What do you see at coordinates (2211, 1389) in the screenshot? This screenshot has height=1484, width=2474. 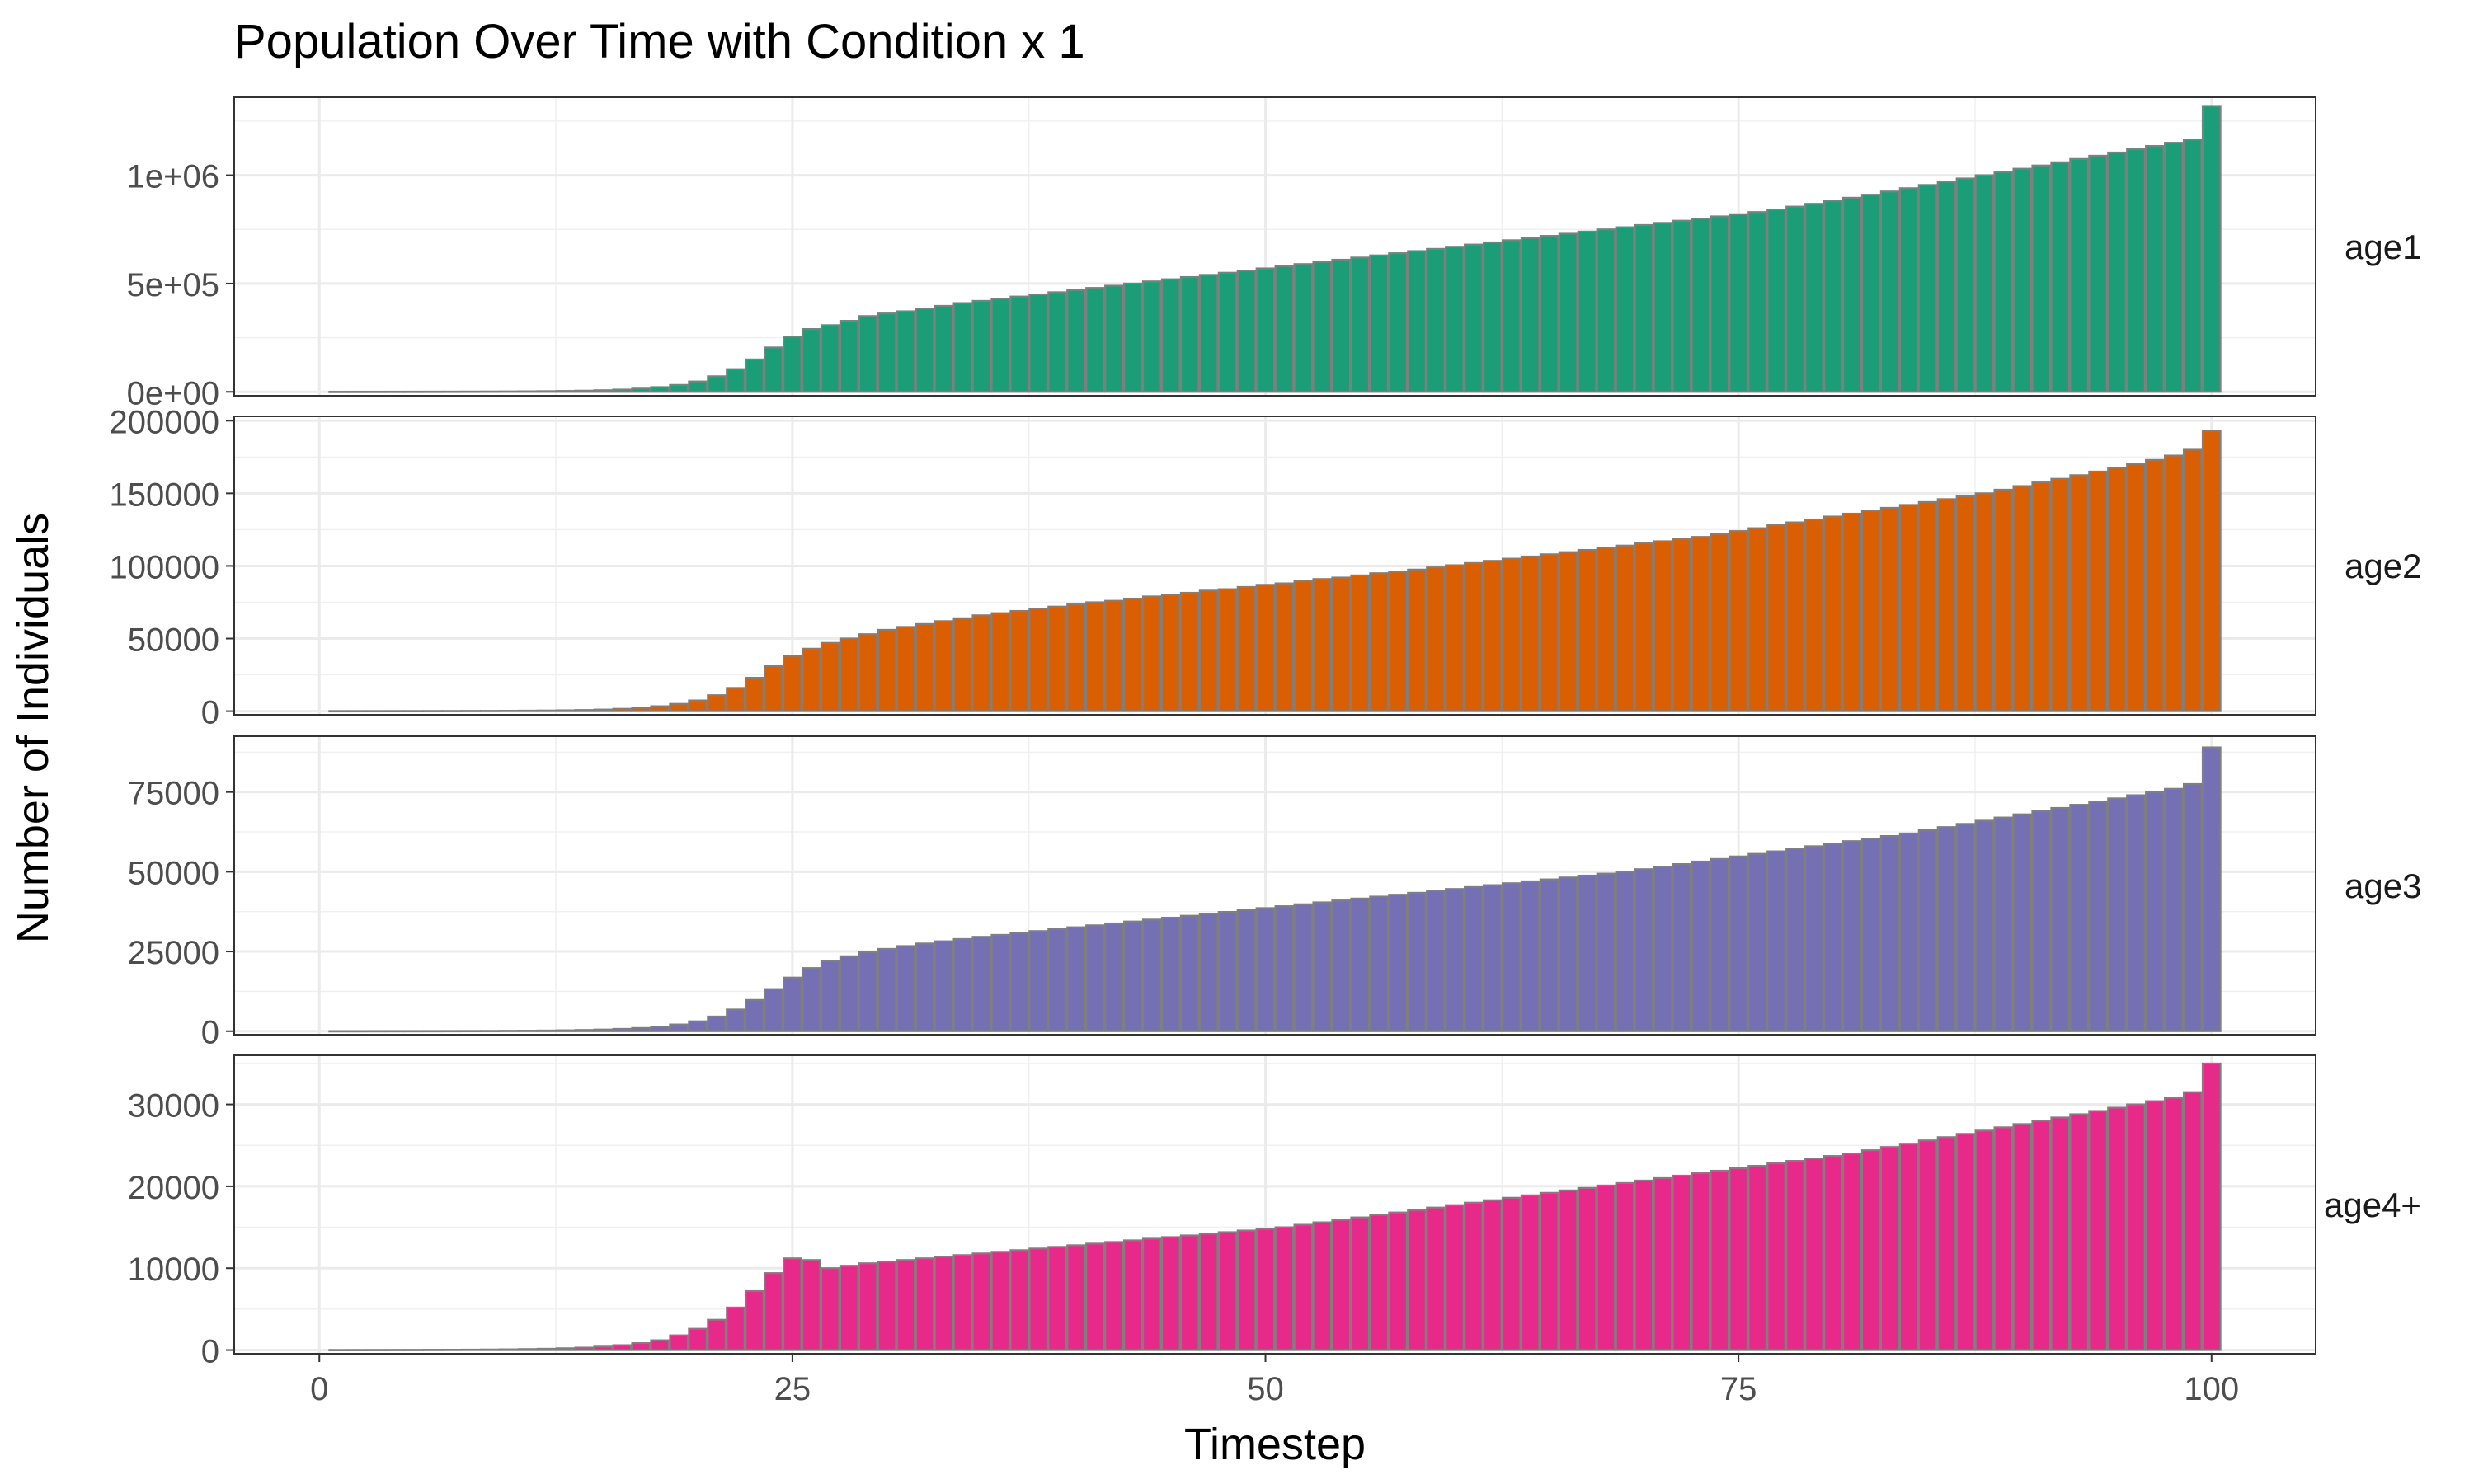 I see `x-tick-label: 100` at bounding box center [2211, 1389].